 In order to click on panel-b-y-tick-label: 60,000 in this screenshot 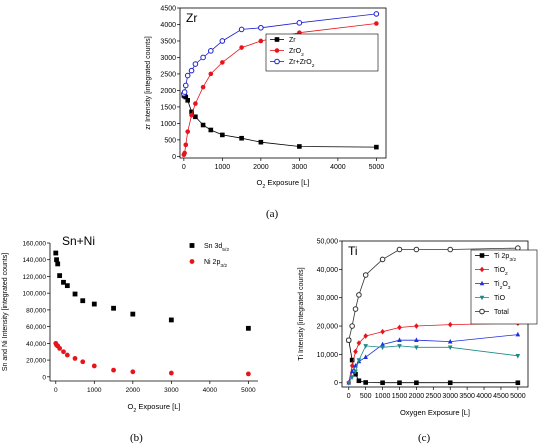, I will do `click(36, 327)`.